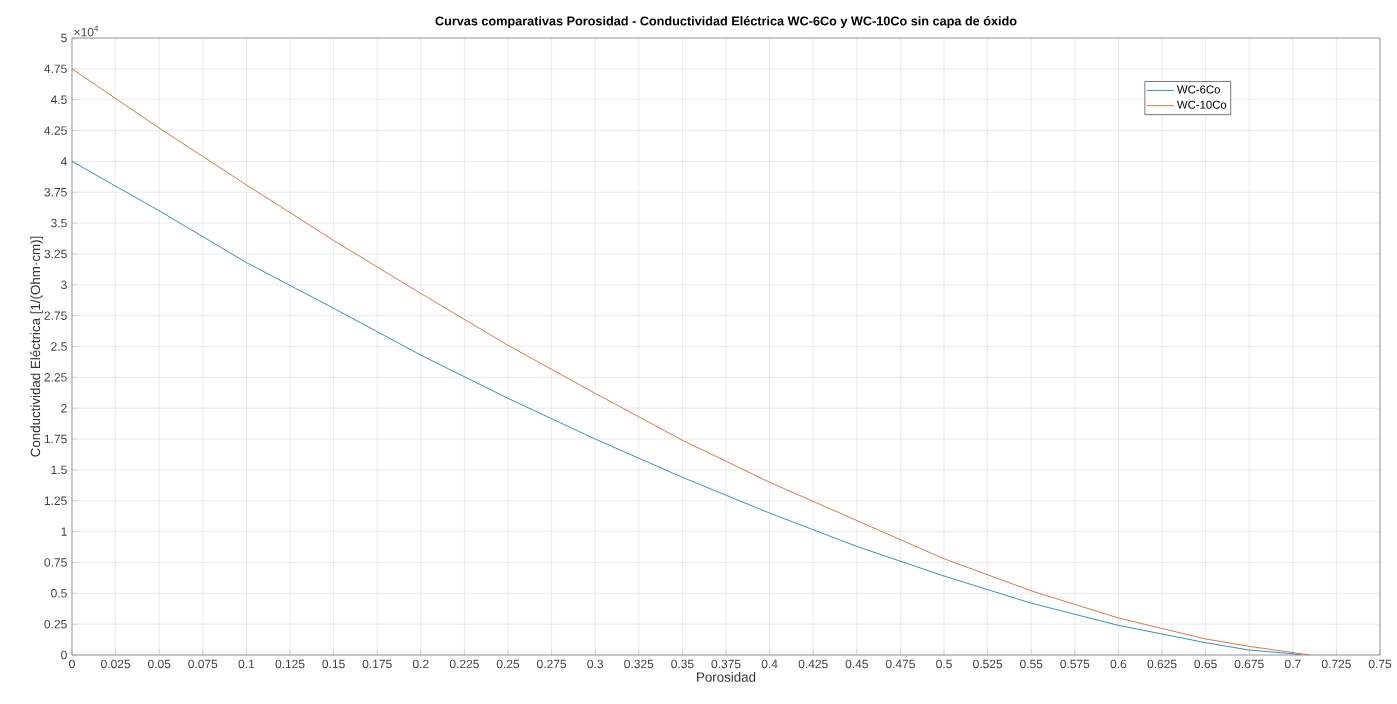 The image size is (1397, 704). What do you see at coordinates (1118, 664) in the screenshot?
I see `x-tick-label: 0.6` at bounding box center [1118, 664].